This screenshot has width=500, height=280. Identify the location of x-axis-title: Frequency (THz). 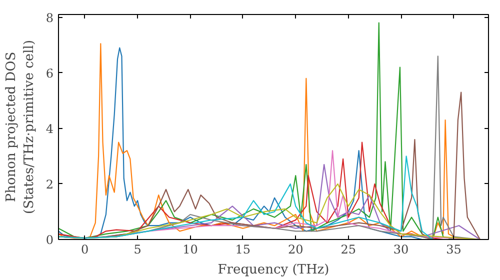
(274, 270).